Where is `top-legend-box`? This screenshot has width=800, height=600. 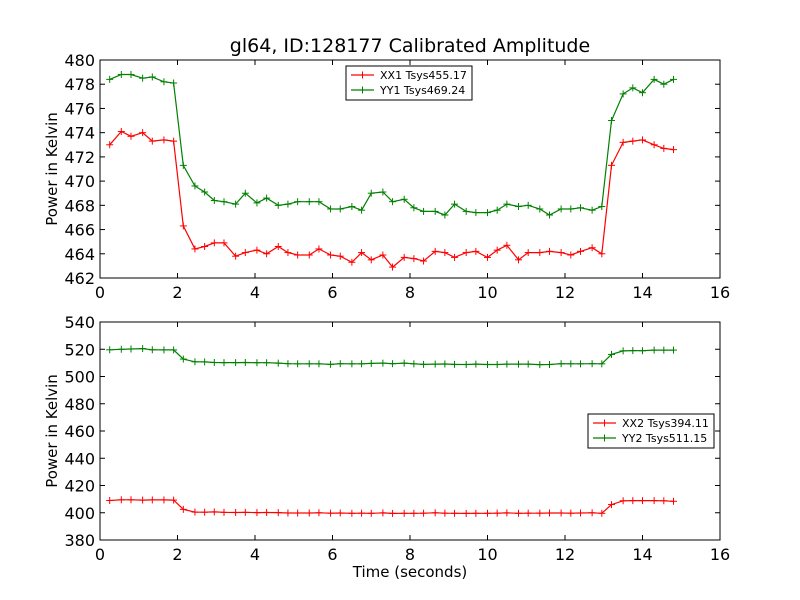
top-legend-box is located at coordinates (409, 83).